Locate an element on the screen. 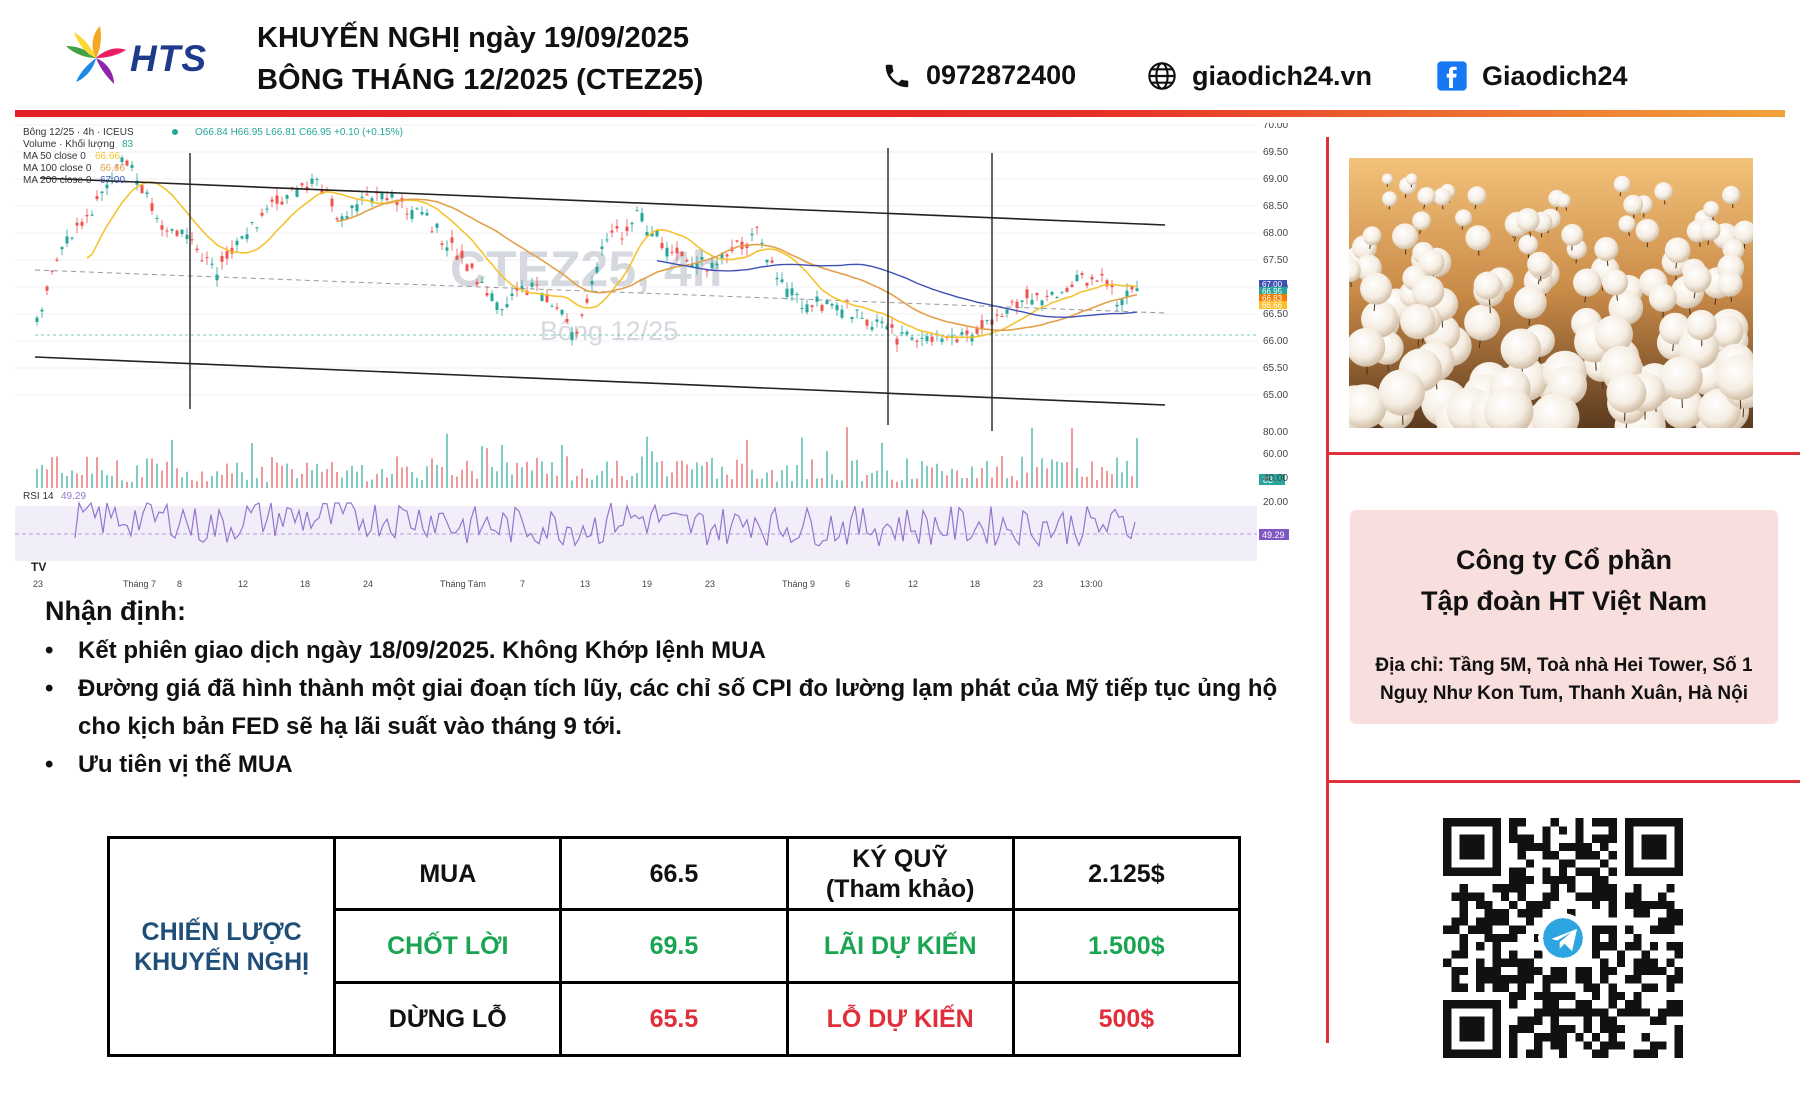 The width and height of the screenshot is (1800, 1112). volume-tag: 83 is located at coordinates (1268, 480).